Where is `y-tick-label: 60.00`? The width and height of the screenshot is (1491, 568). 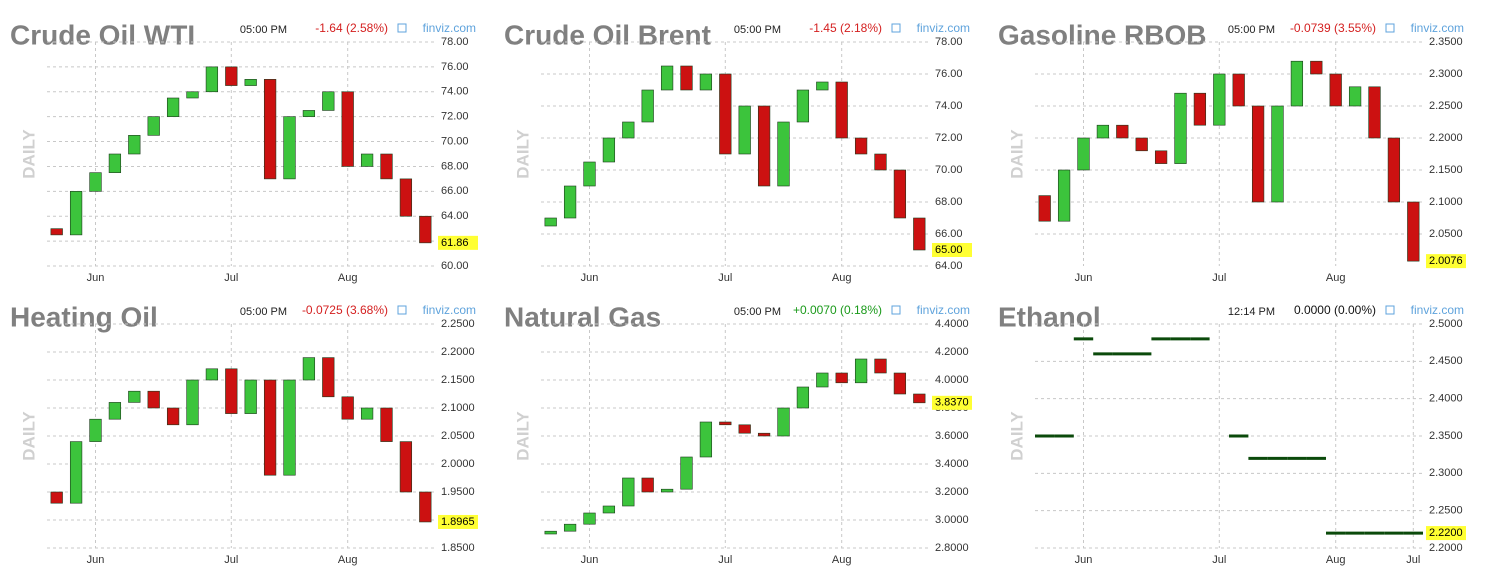
y-tick-label: 60.00 is located at coordinates (455, 266).